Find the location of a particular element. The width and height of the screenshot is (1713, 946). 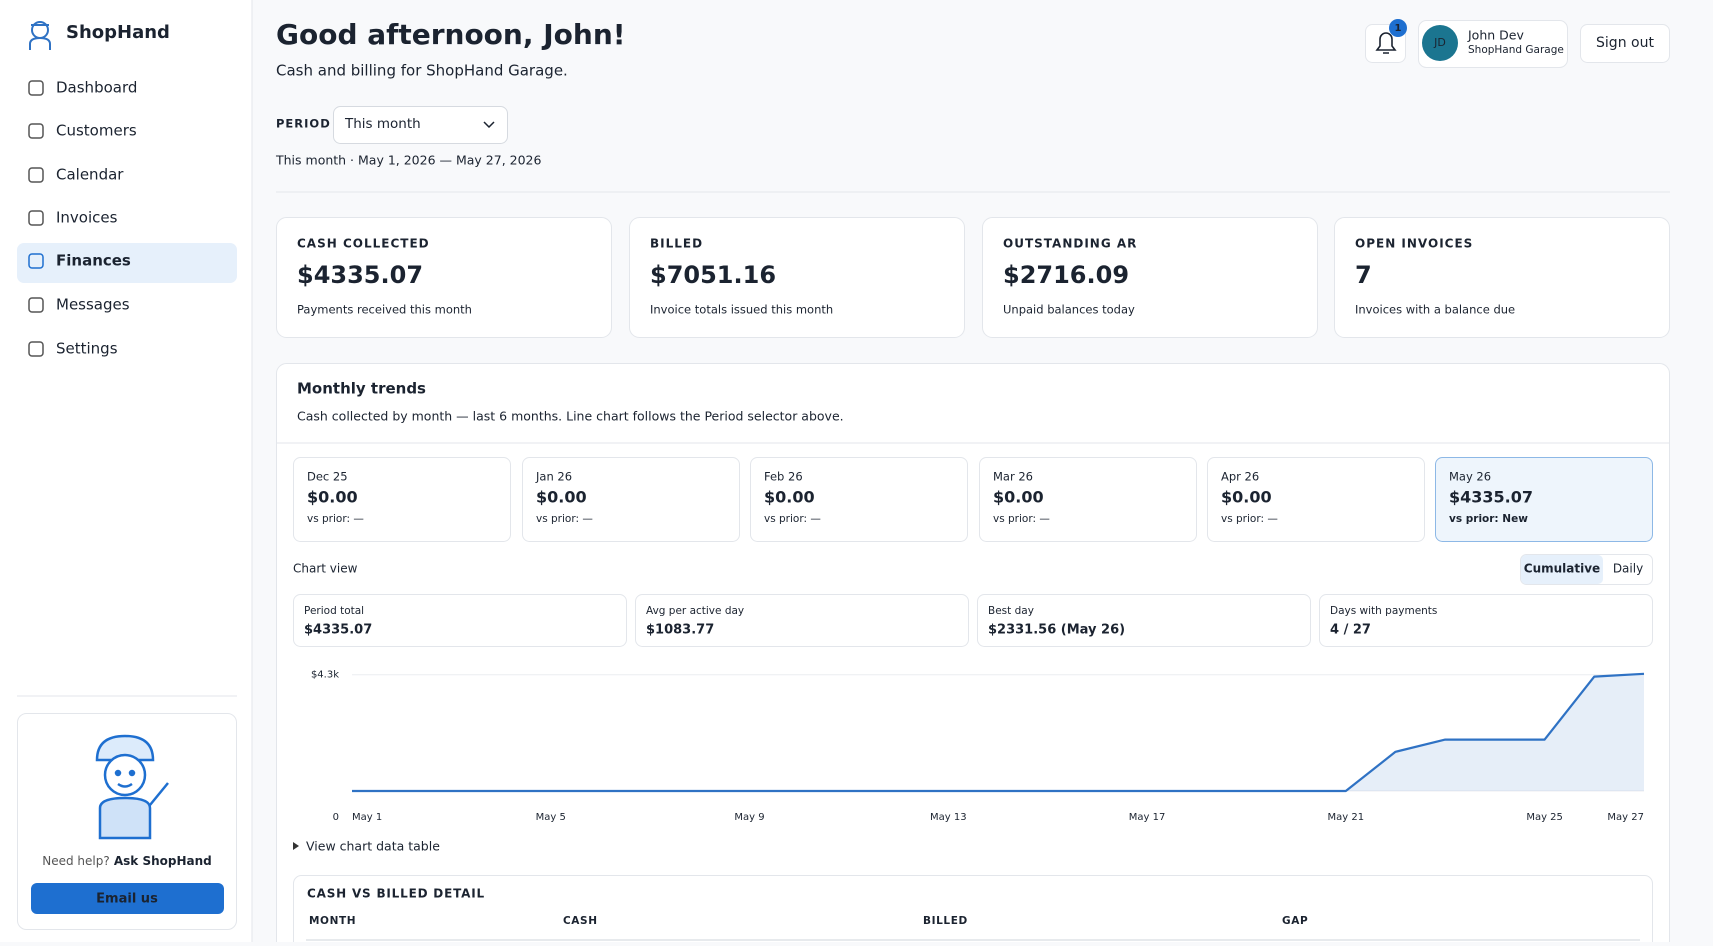

toggle-option: Cumulative is located at coordinates (1562, 569).